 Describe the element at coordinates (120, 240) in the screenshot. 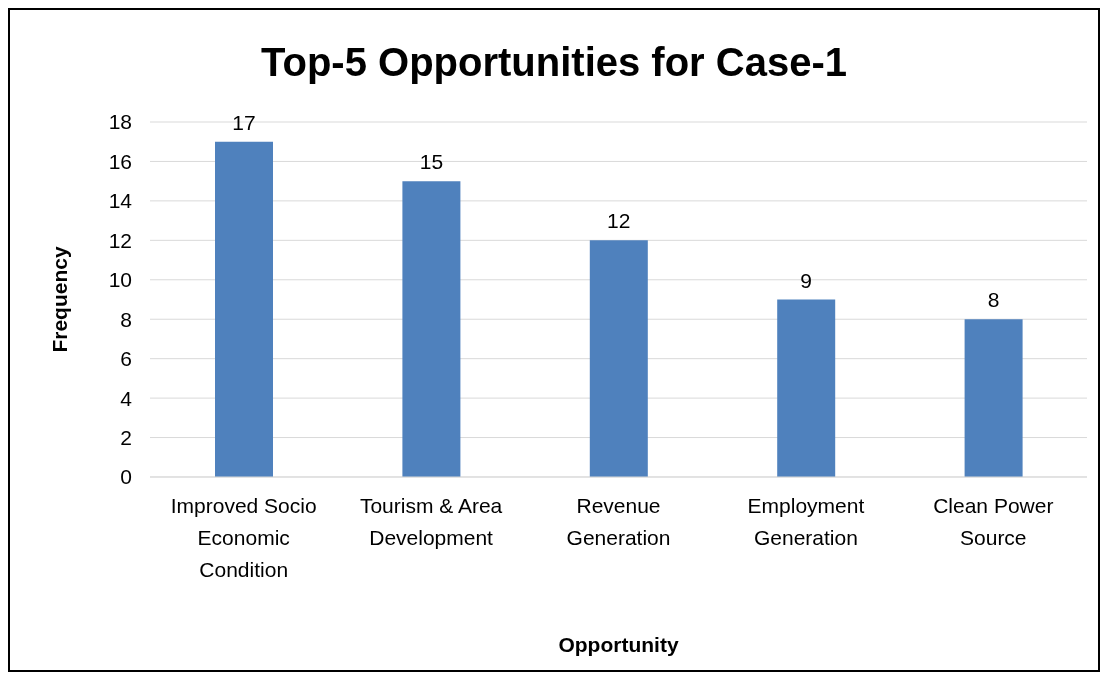

I see `y-tick-label: 12` at that location.